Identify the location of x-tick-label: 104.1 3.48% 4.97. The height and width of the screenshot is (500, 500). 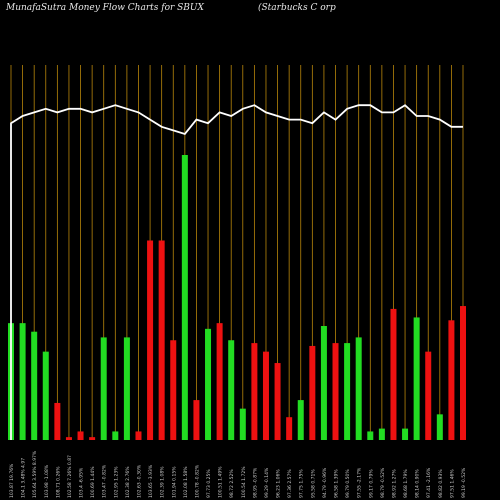
(24, 478).